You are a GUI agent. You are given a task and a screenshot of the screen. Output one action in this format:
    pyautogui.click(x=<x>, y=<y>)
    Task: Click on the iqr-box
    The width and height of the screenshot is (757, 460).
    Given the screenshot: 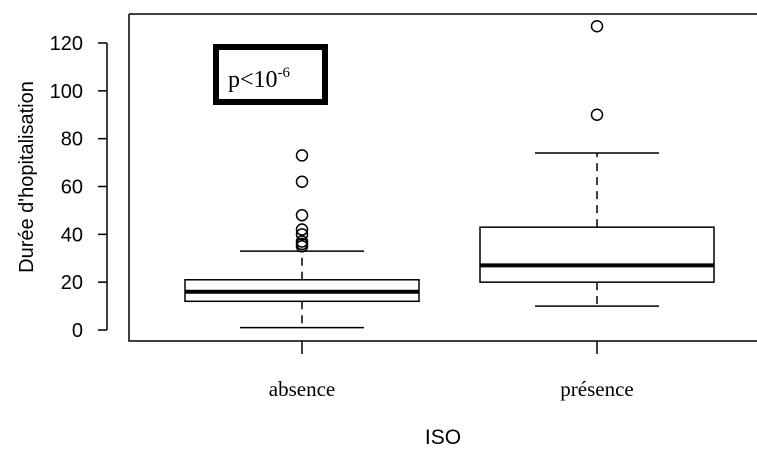 What is the action you would take?
    pyautogui.click(x=597, y=254)
    